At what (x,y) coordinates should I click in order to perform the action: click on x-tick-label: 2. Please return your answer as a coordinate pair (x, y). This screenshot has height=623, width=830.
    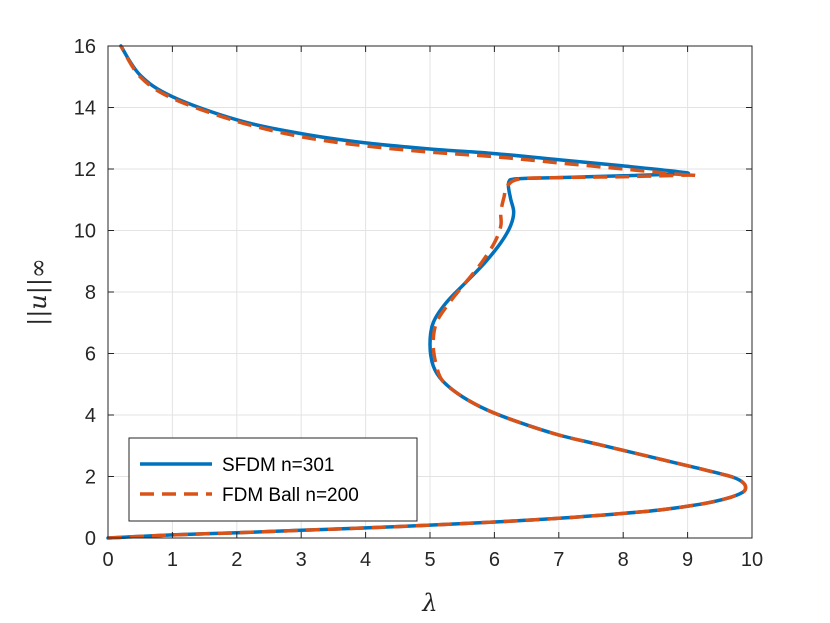
    Looking at the image, I should click on (236, 560).